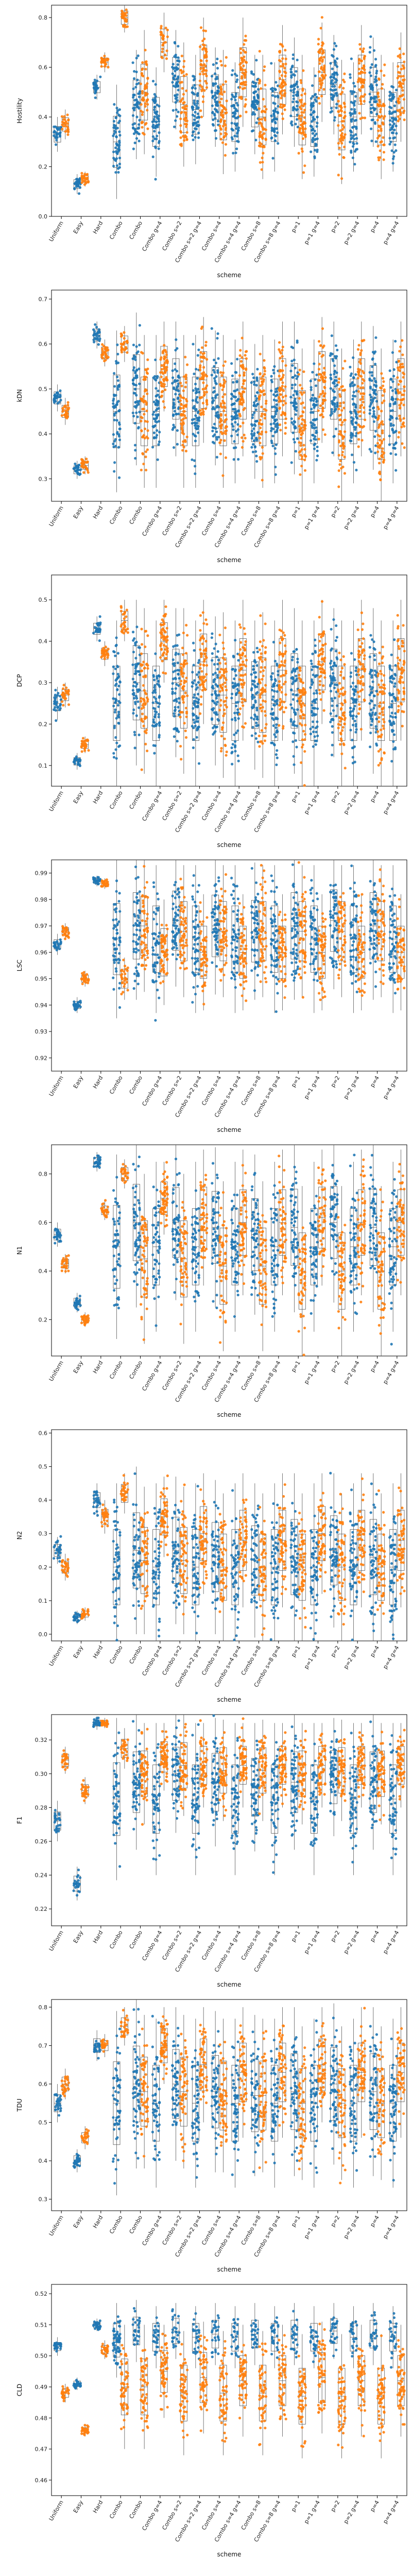 This screenshot has width=412, height=2576. Describe the element at coordinates (352, 518) in the screenshot. I see `x-tick-label: p=2 g=4` at that location.